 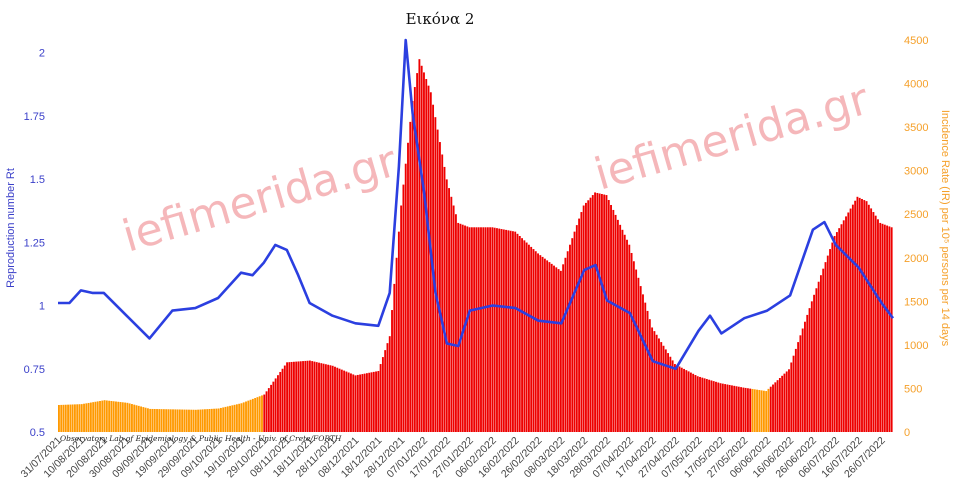 I want to click on y-right-tick-label: 4000, so click(x=916, y=85).